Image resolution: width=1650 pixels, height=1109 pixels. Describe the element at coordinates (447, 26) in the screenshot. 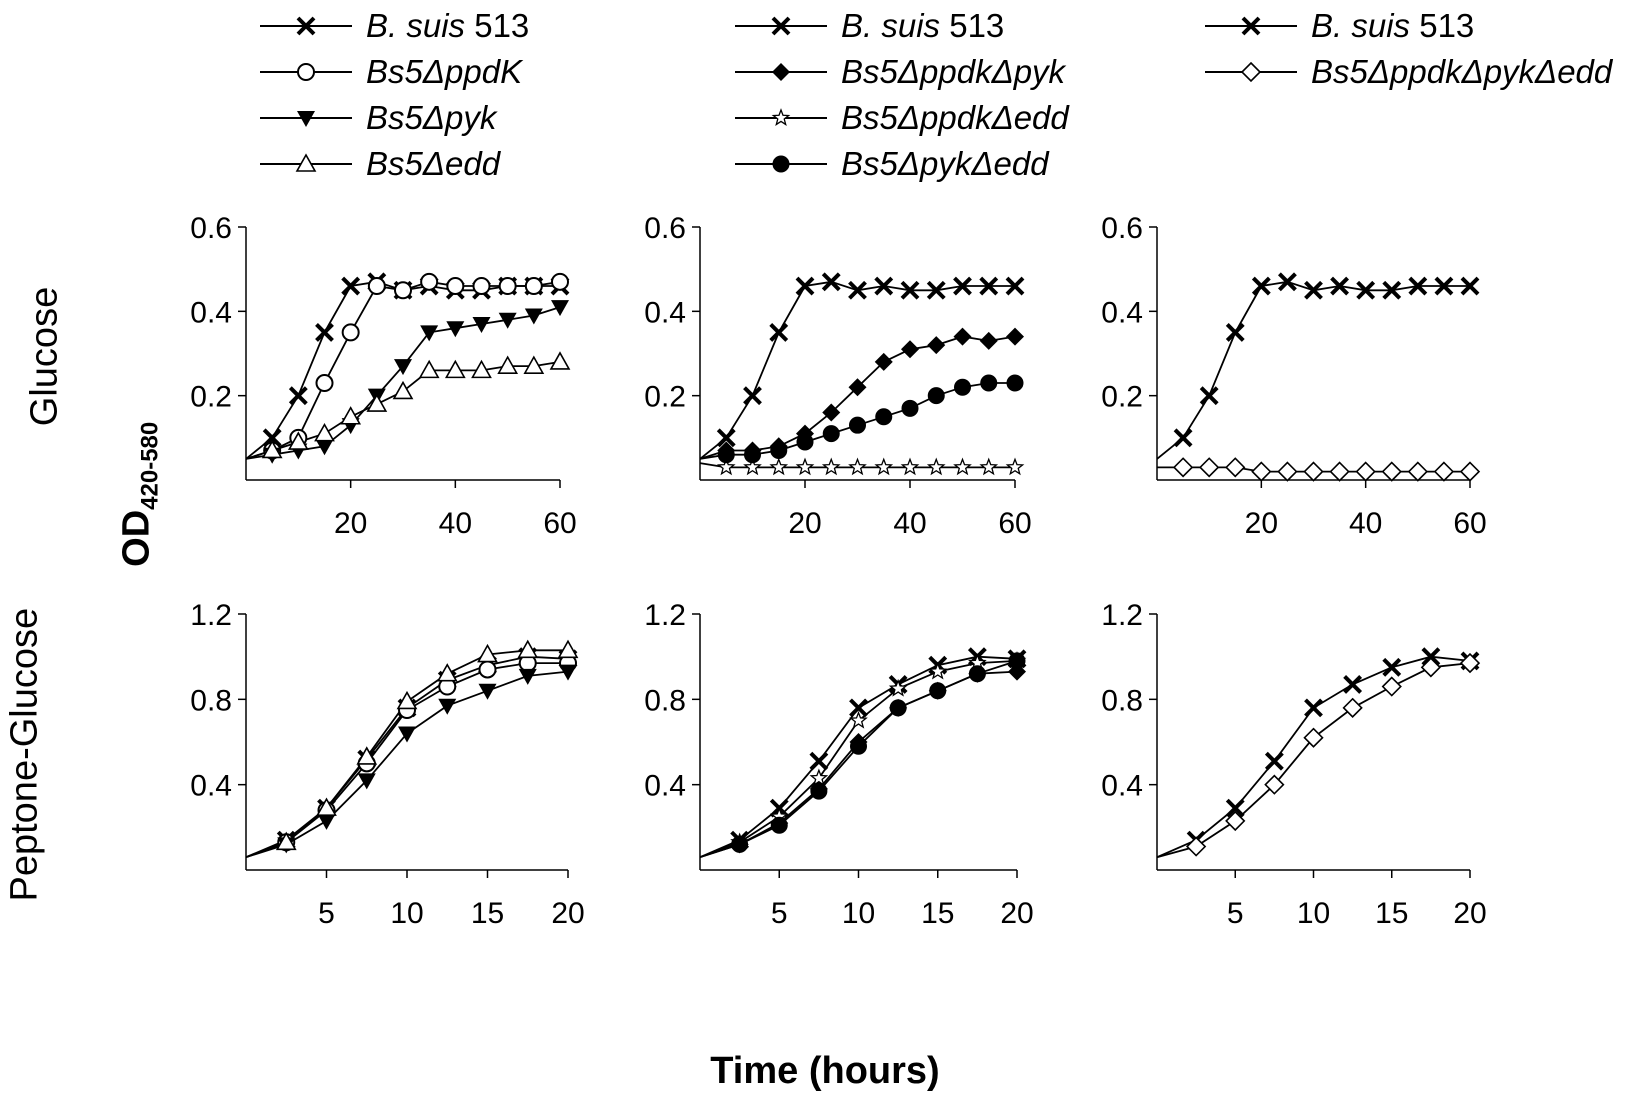

I see `legend-label: B. suis 513` at that location.